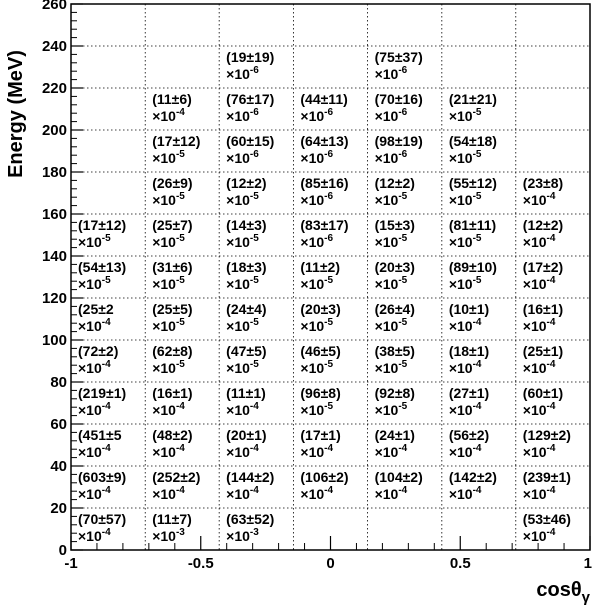 Image resolution: width=593 pixels, height=609 pixels. Describe the element at coordinates (558, 590) in the screenshot. I see `x-axis-title-main: cosθ` at that location.